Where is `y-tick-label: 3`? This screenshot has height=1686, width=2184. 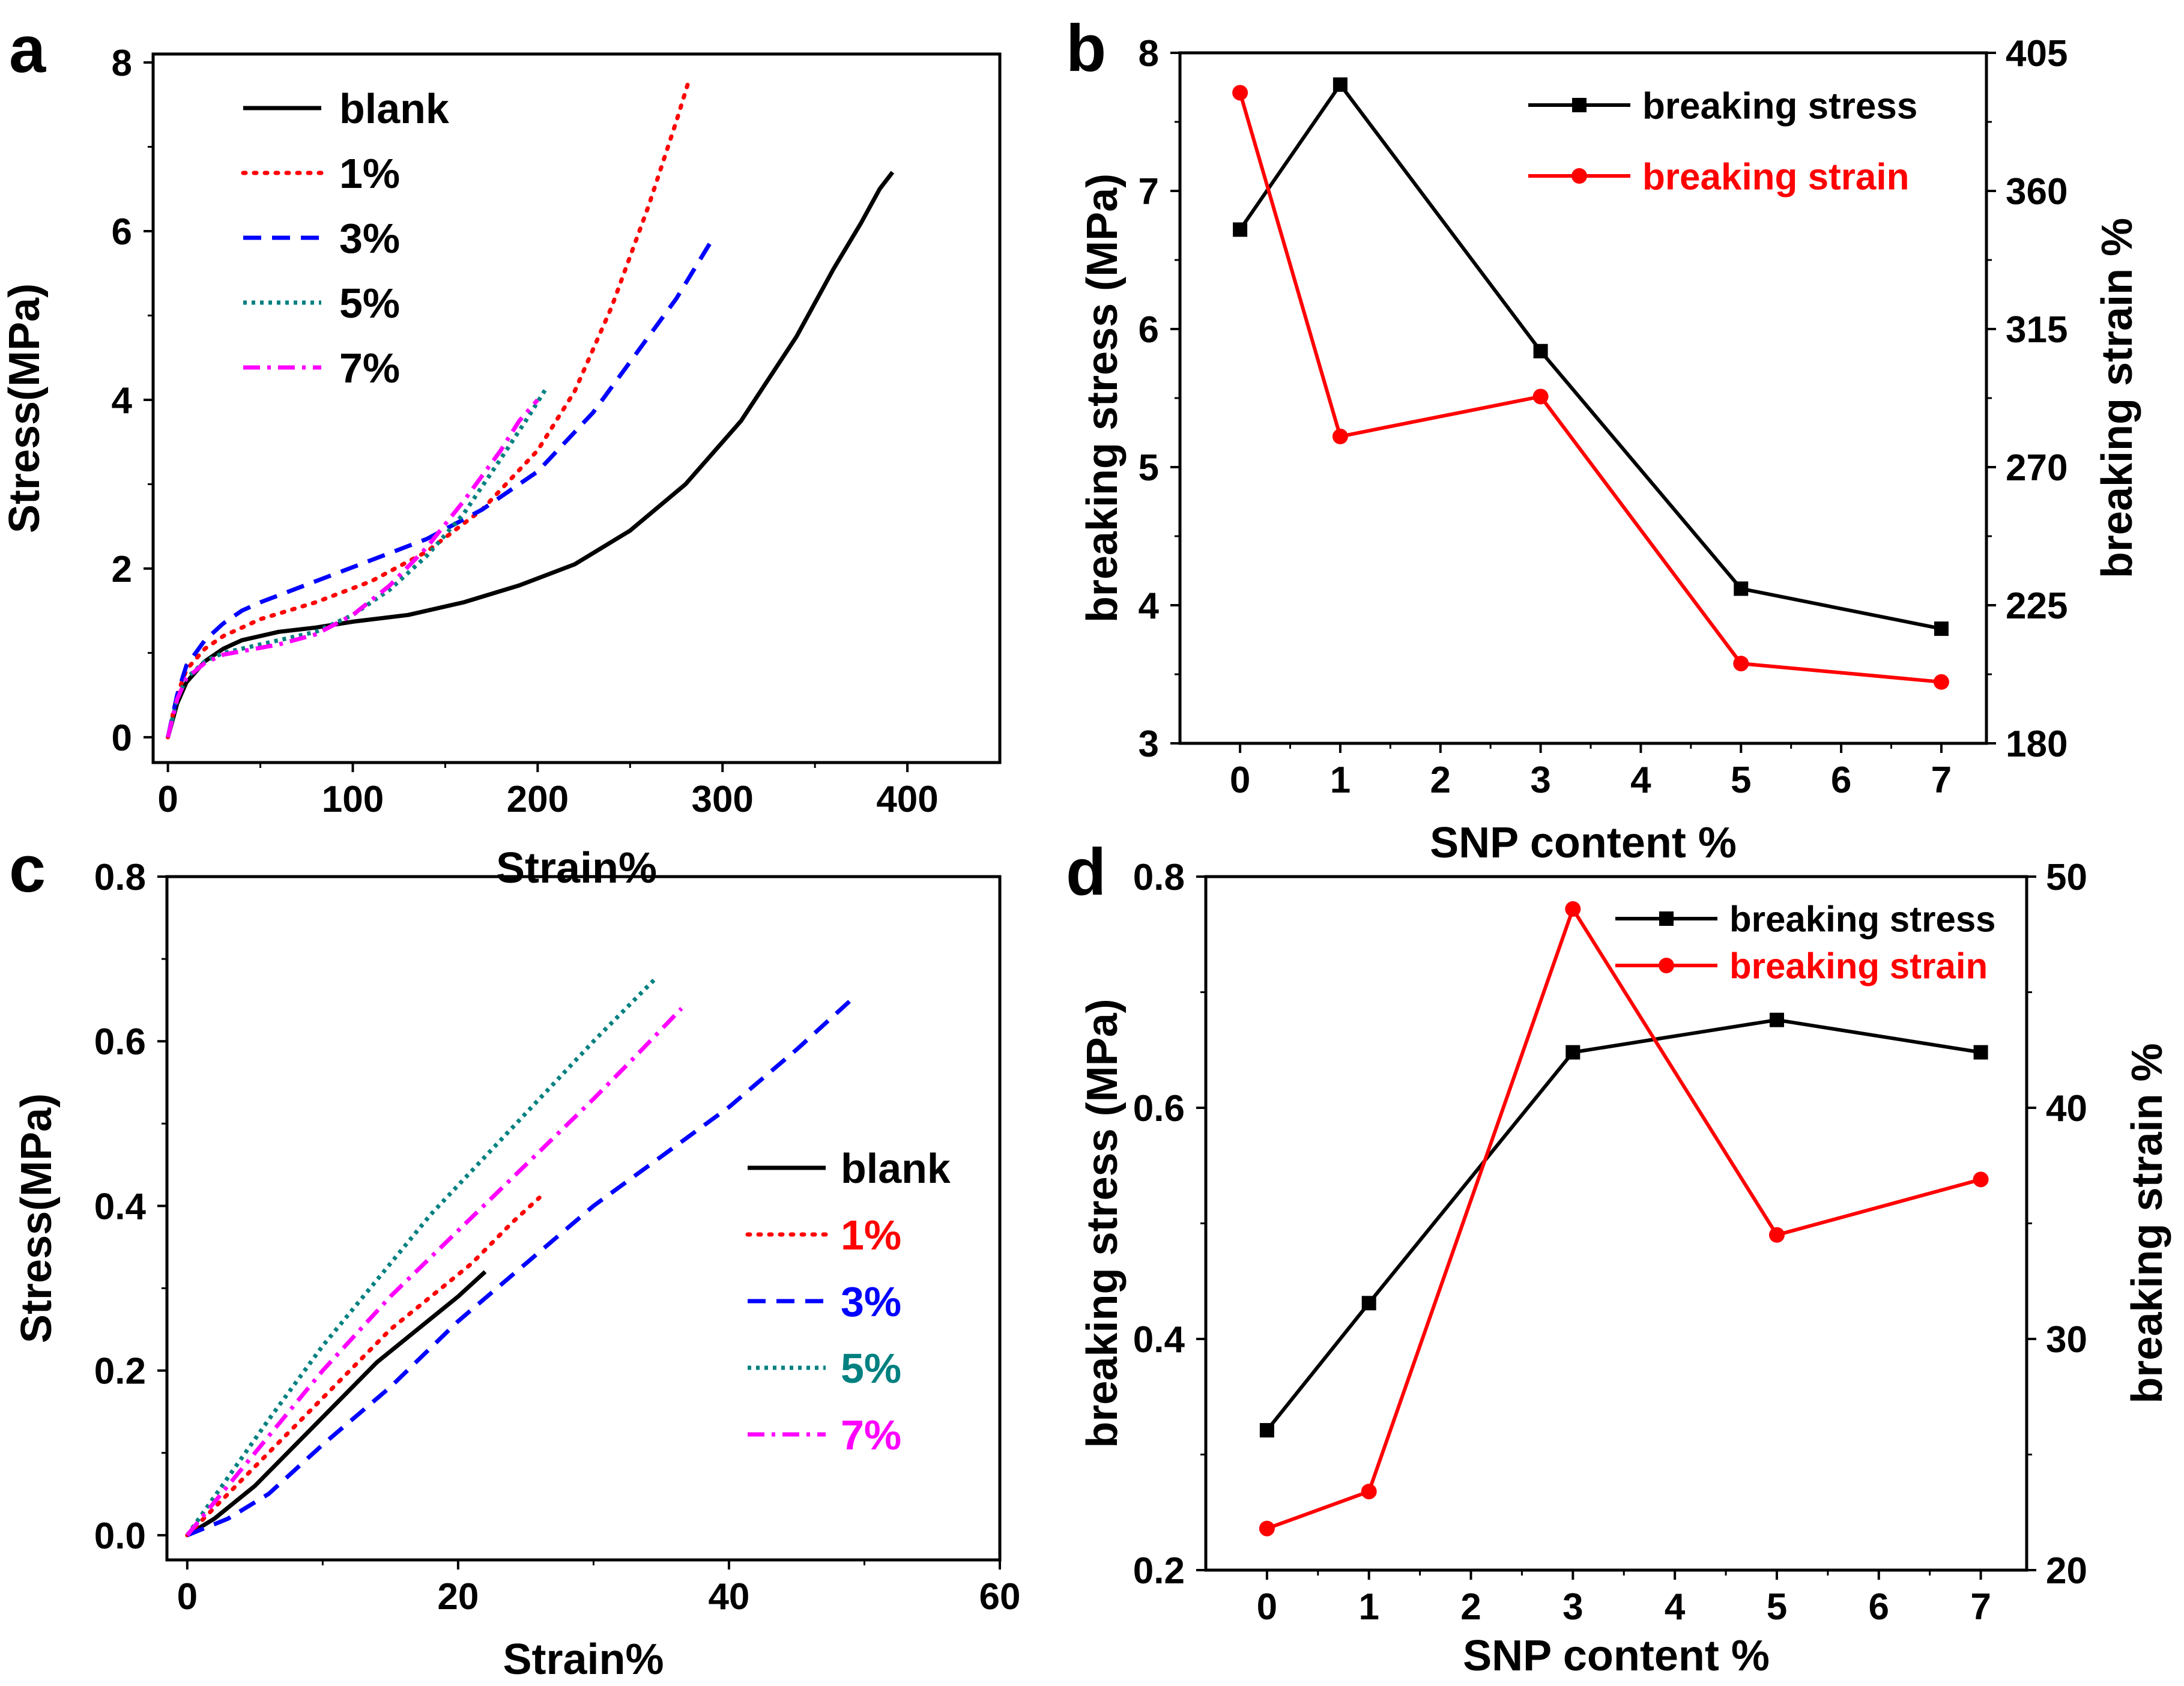
y-tick-label: 3 is located at coordinates (1149, 744).